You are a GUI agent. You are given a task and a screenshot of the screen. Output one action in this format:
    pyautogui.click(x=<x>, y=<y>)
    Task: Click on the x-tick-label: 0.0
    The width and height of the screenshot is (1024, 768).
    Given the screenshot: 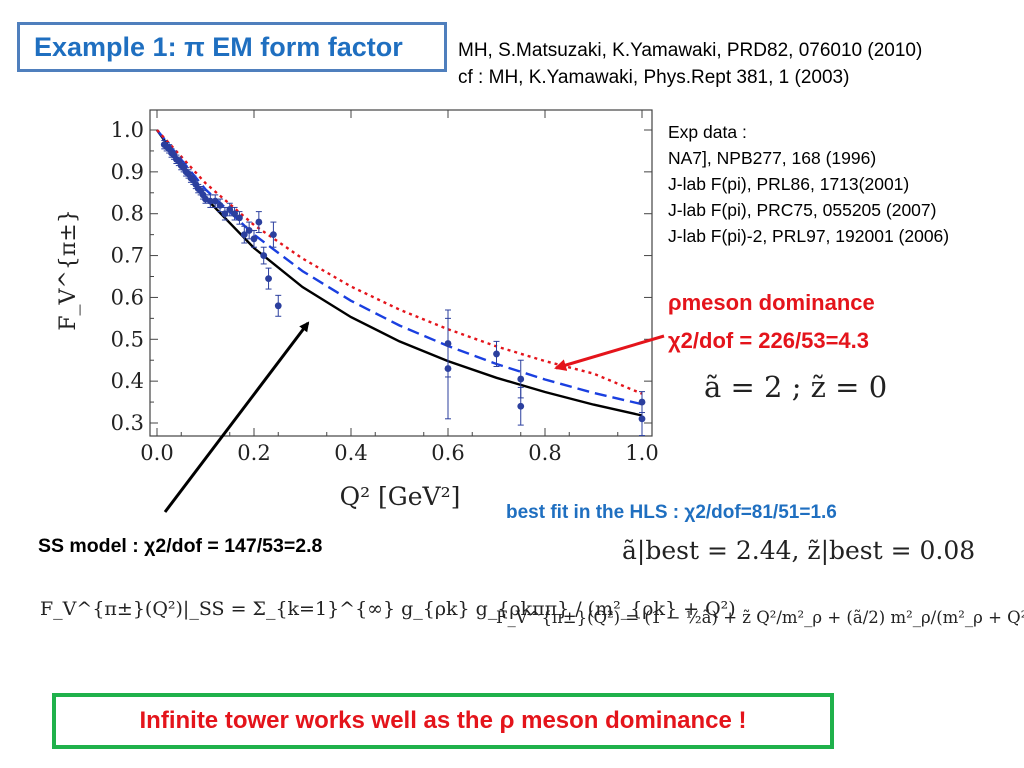 What is the action you would take?
    pyautogui.click(x=156, y=453)
    